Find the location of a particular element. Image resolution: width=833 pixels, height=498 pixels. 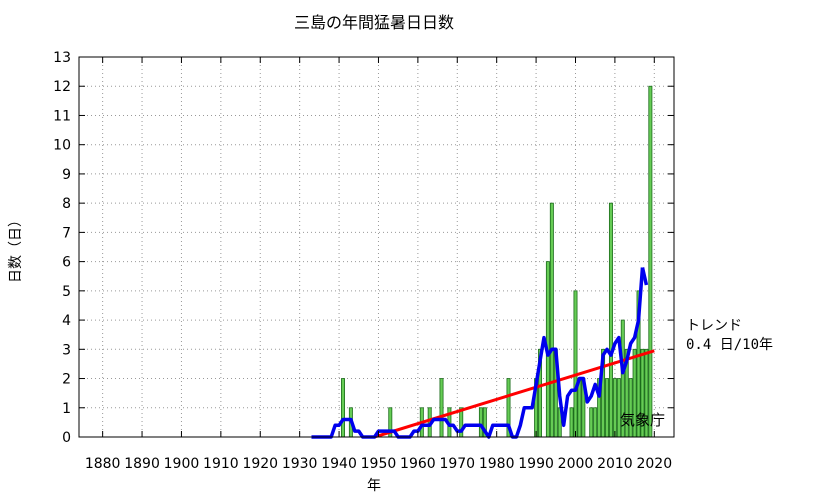

y-tick-label: 9 is located at coordinates (66, 175).